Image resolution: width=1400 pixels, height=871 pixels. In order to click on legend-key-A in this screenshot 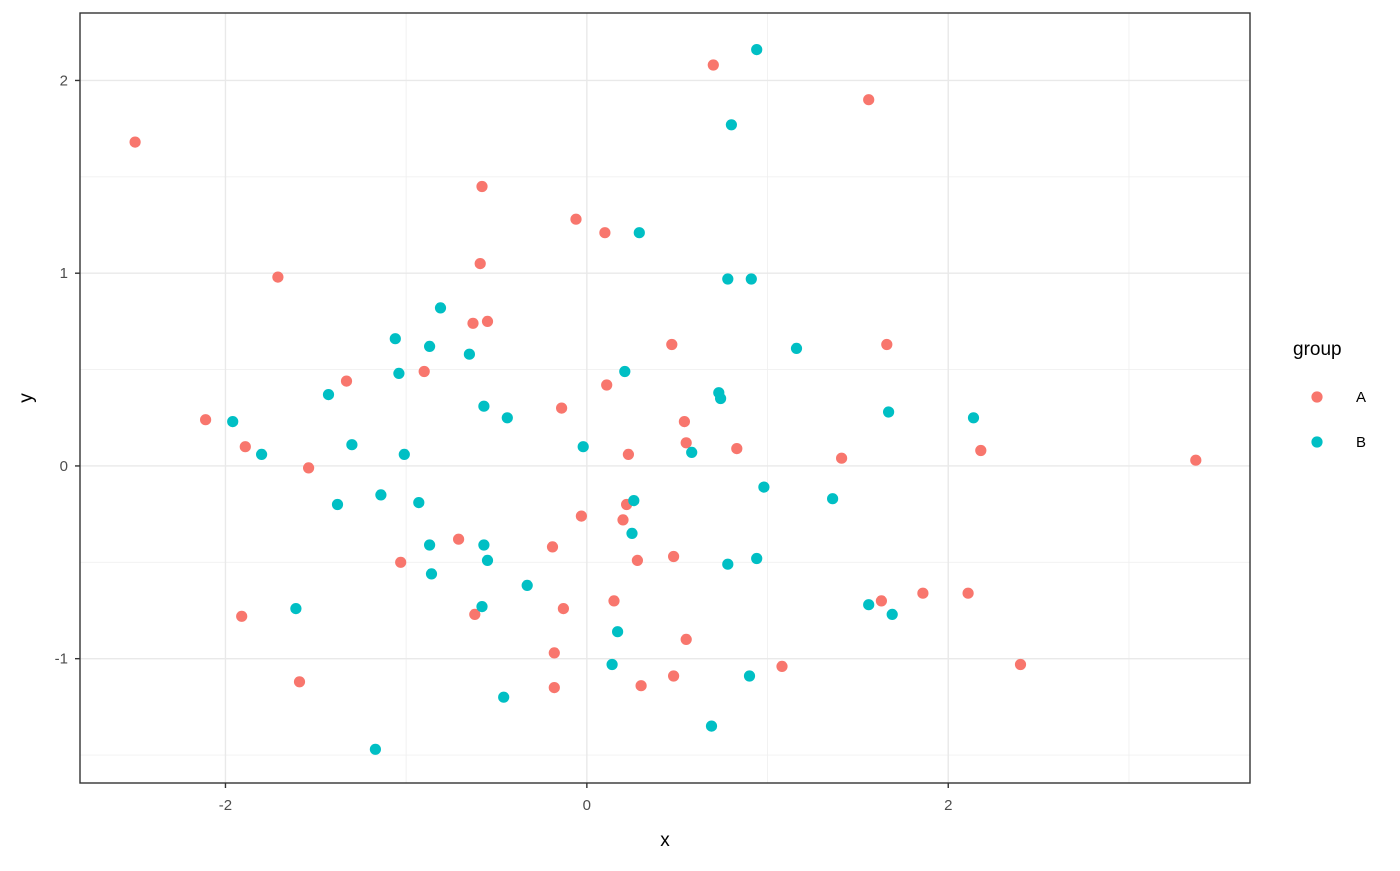, I will do `click(1317, 397)`.